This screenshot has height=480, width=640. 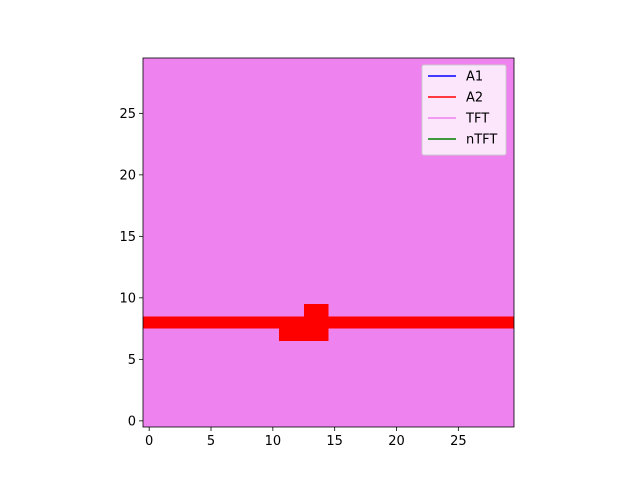 I want to click on legend-label-a1: A1, so click(x=474, y=77).